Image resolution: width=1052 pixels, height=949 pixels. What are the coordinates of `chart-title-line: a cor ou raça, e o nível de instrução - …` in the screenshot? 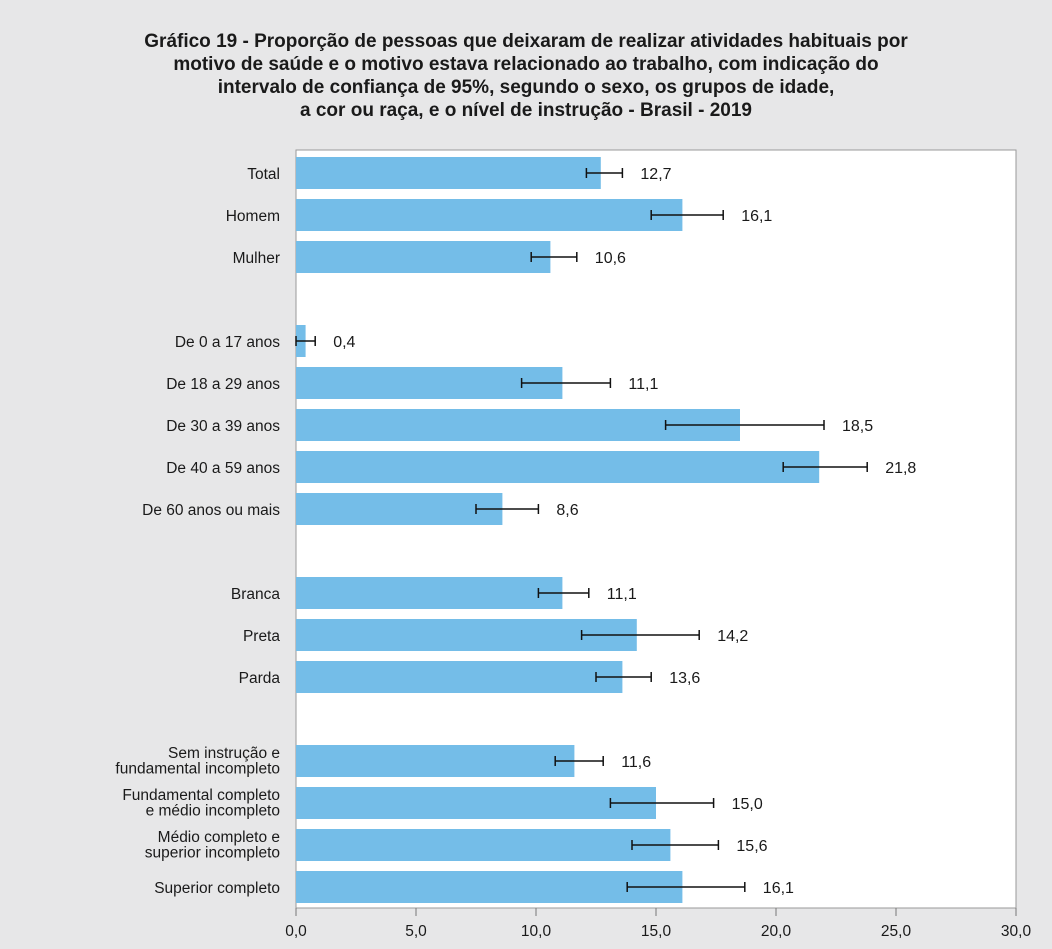 It's located at (526, 110).